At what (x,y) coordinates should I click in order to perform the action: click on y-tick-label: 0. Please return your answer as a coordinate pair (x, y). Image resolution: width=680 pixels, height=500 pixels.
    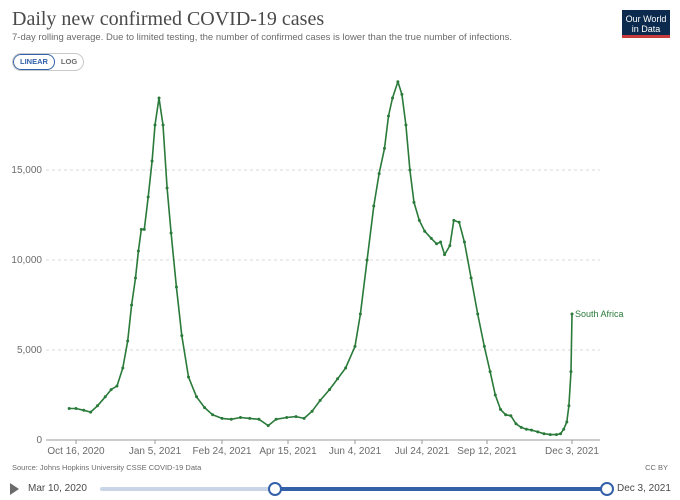
    Looking at the image, I should click on (39, 440).